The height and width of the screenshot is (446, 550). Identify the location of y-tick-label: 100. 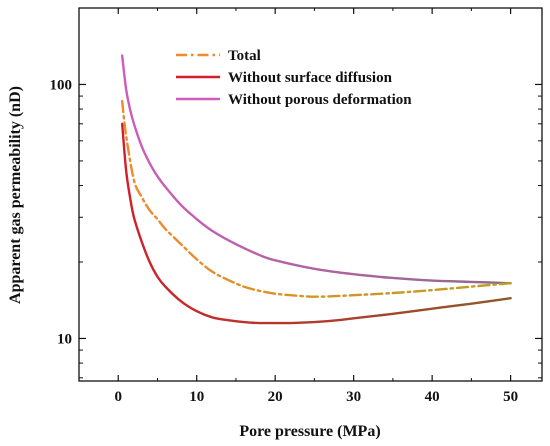
(61, 85).